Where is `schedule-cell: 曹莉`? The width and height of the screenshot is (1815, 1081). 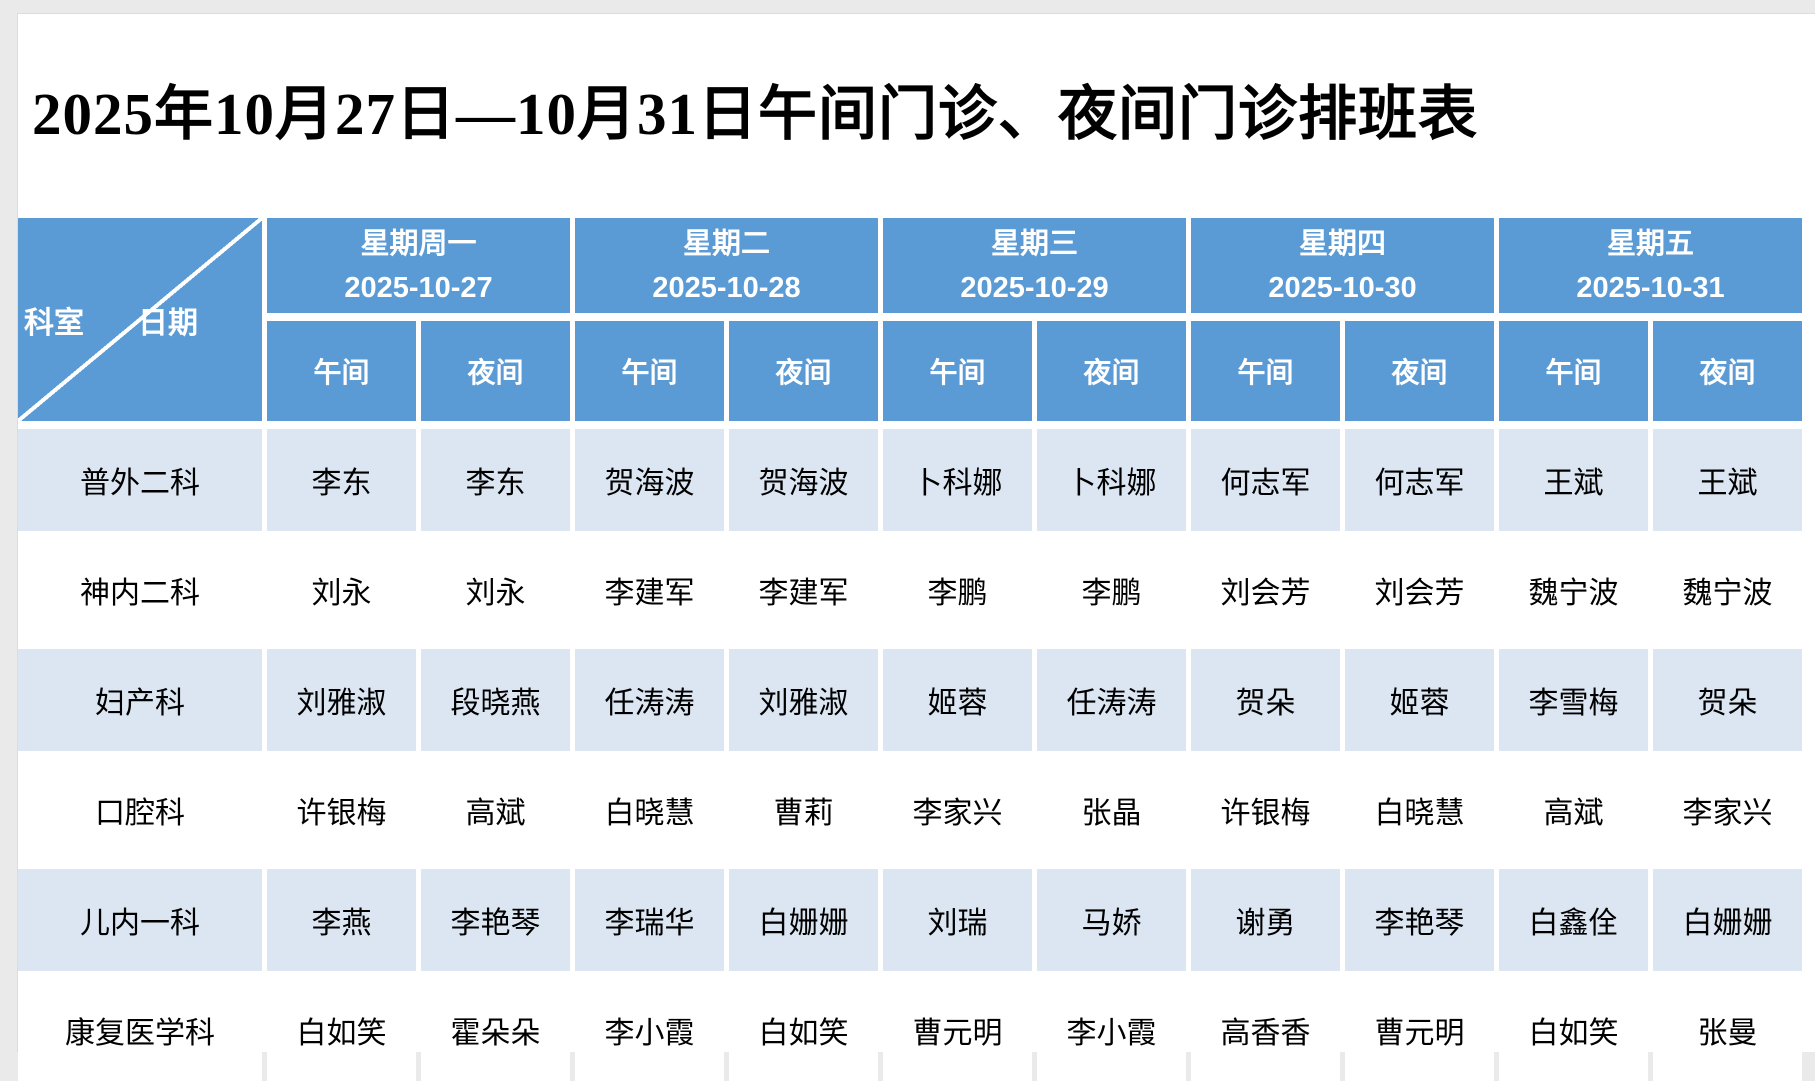 schedule-cell: 曹莉 is located at coordinates (803, 810).